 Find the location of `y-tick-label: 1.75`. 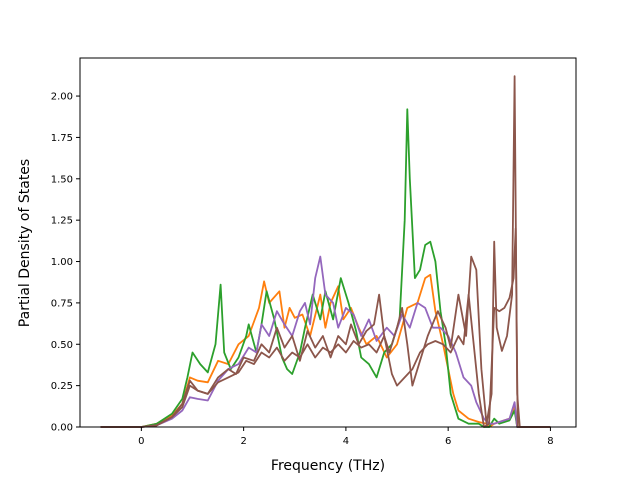

y-tick-label: 1.75 is located at coordinates (62, 138).